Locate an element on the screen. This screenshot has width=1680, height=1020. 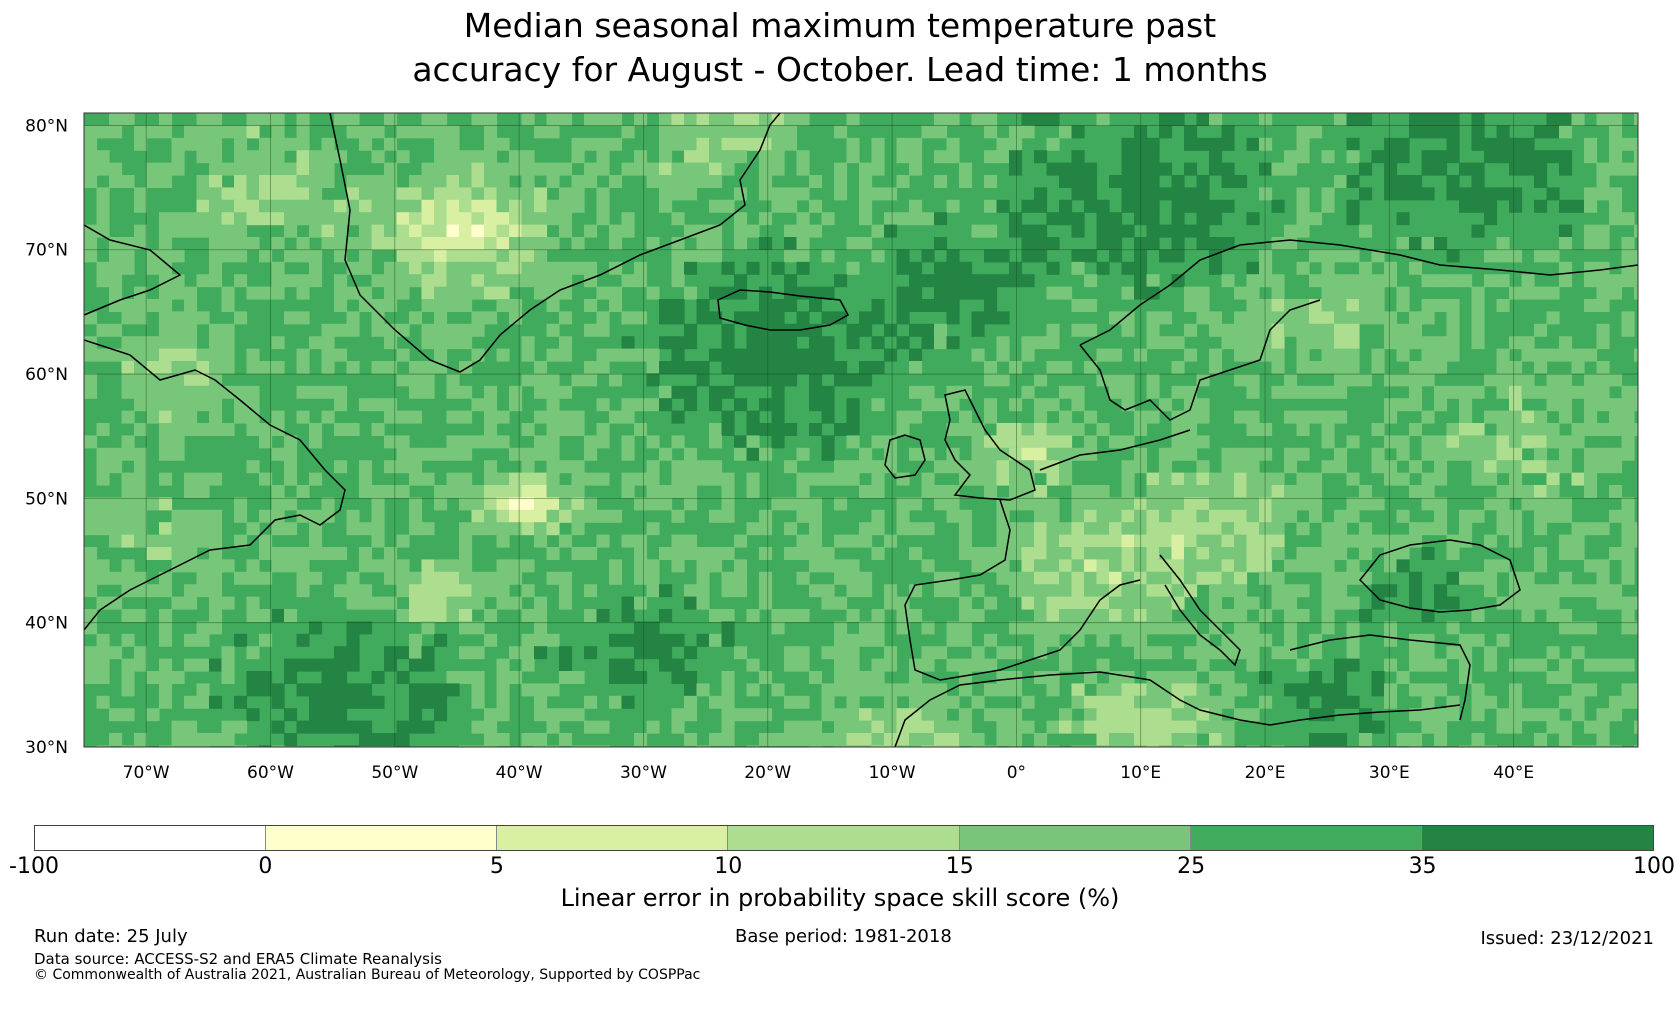
base-period: Base period: 1981-2018 is located at coordinates (843, 936).